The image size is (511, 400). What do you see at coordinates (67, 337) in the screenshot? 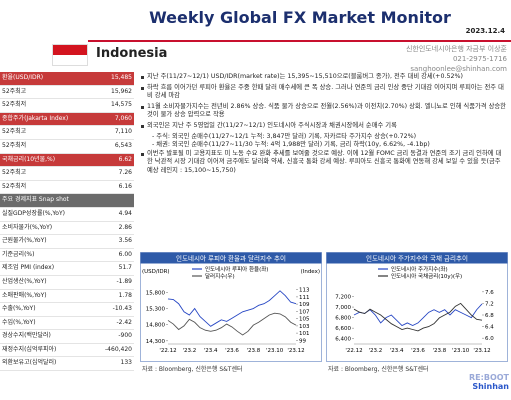
I see `table-row: 경상수지(백만달러) -900` at bounding box center [67, 337].